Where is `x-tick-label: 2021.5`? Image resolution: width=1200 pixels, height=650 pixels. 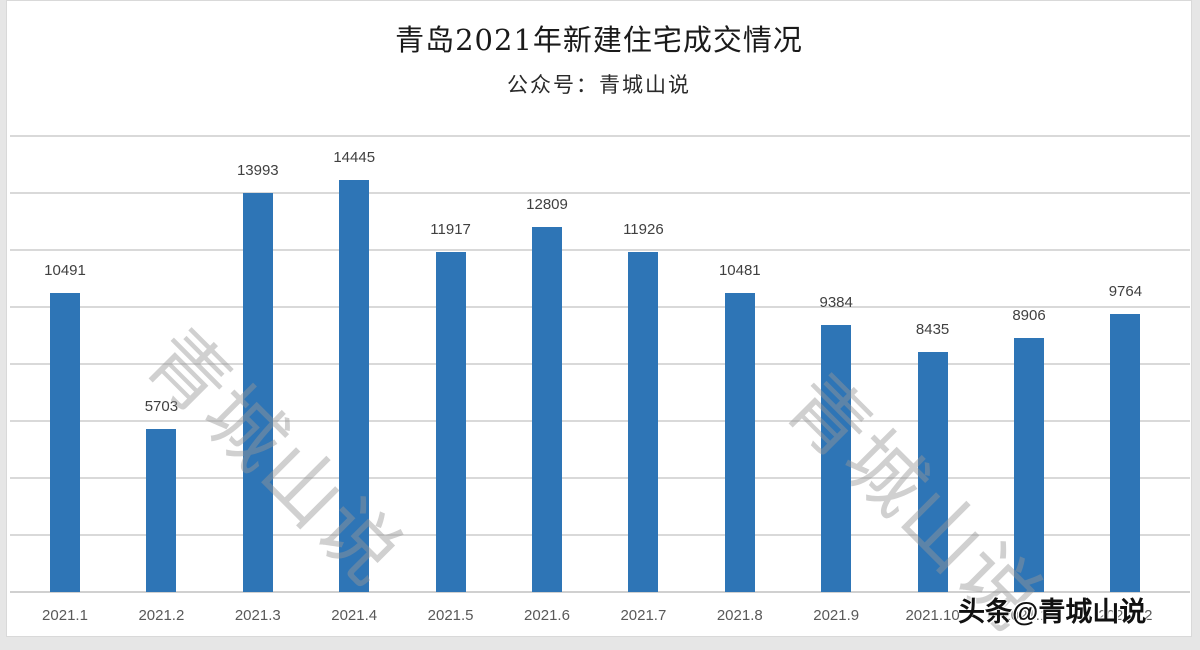 x-tick-label: 2021.5 is located at coordinates (450, 615).